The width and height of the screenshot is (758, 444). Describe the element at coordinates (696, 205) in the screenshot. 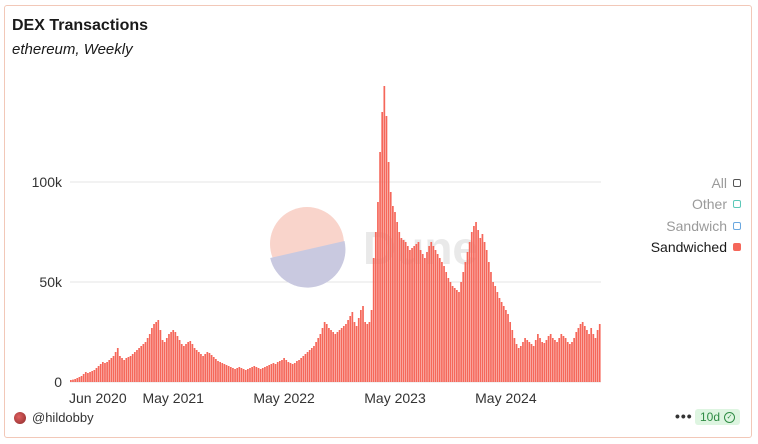

I see `legend-item: Other` at that location.